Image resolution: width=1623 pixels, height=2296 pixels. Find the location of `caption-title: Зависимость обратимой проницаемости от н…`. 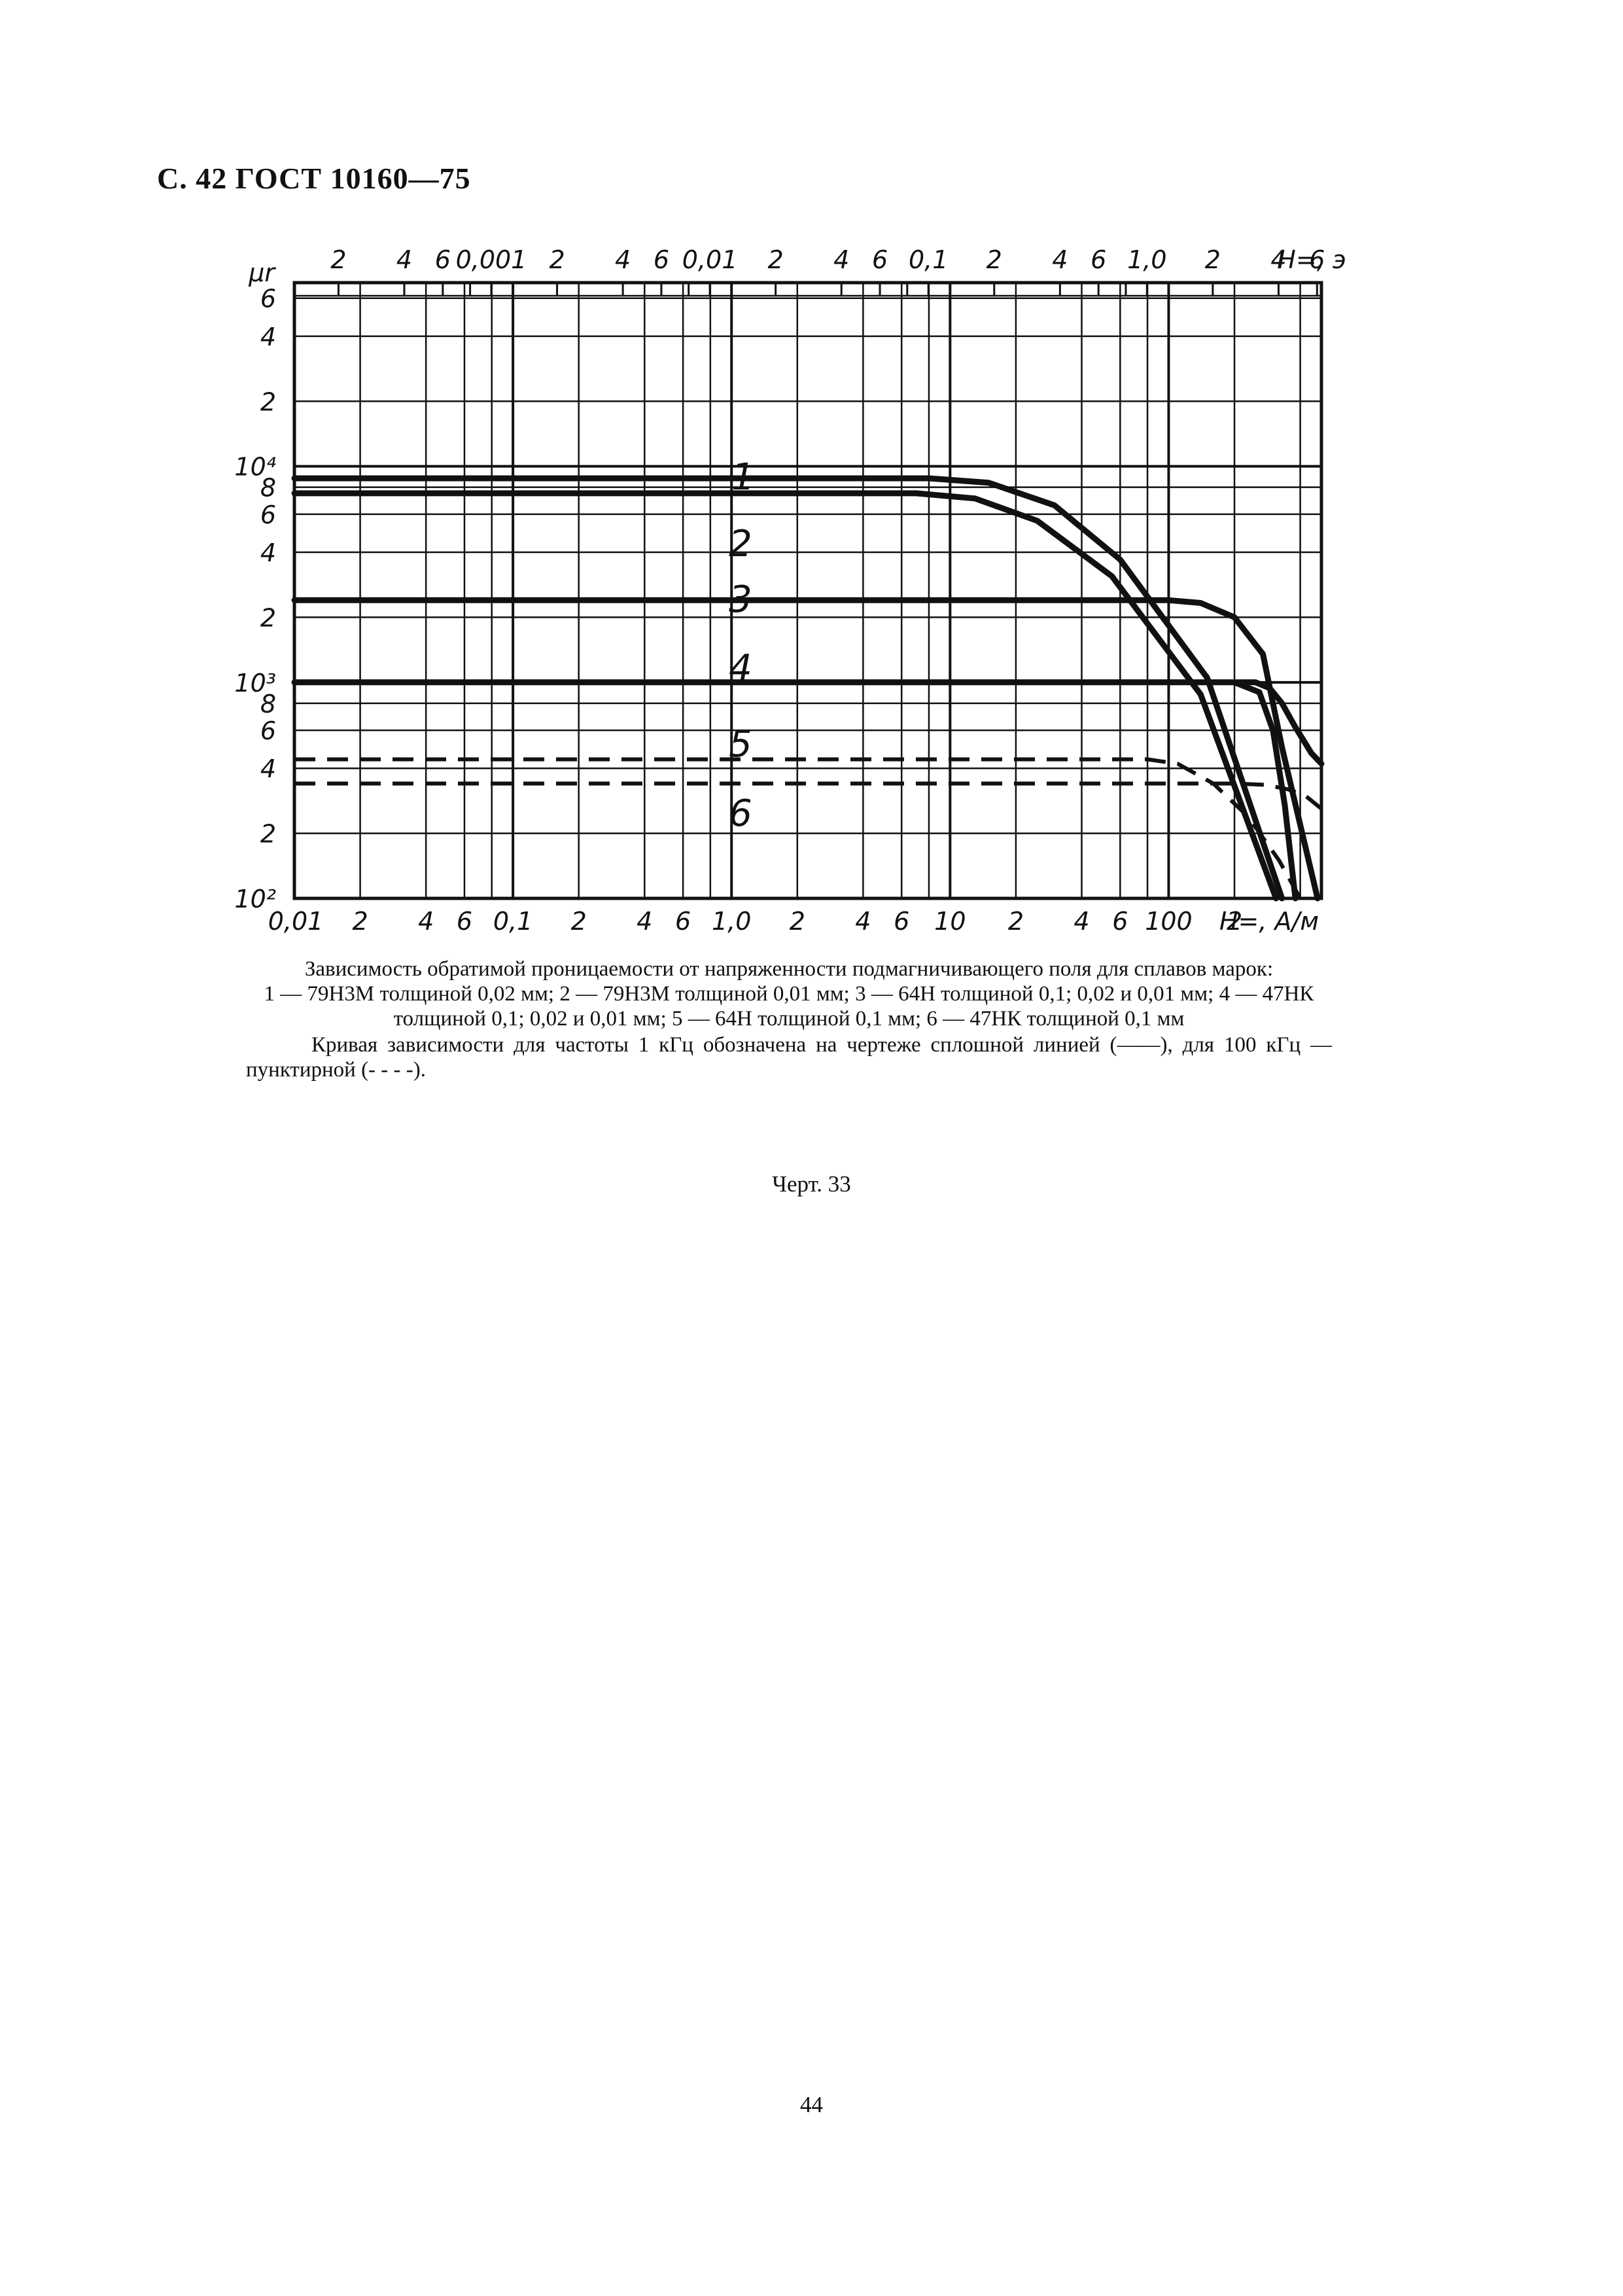

caption-title: Зависимость обратимой проницаемости от н… is located at coordinates (789, 969).